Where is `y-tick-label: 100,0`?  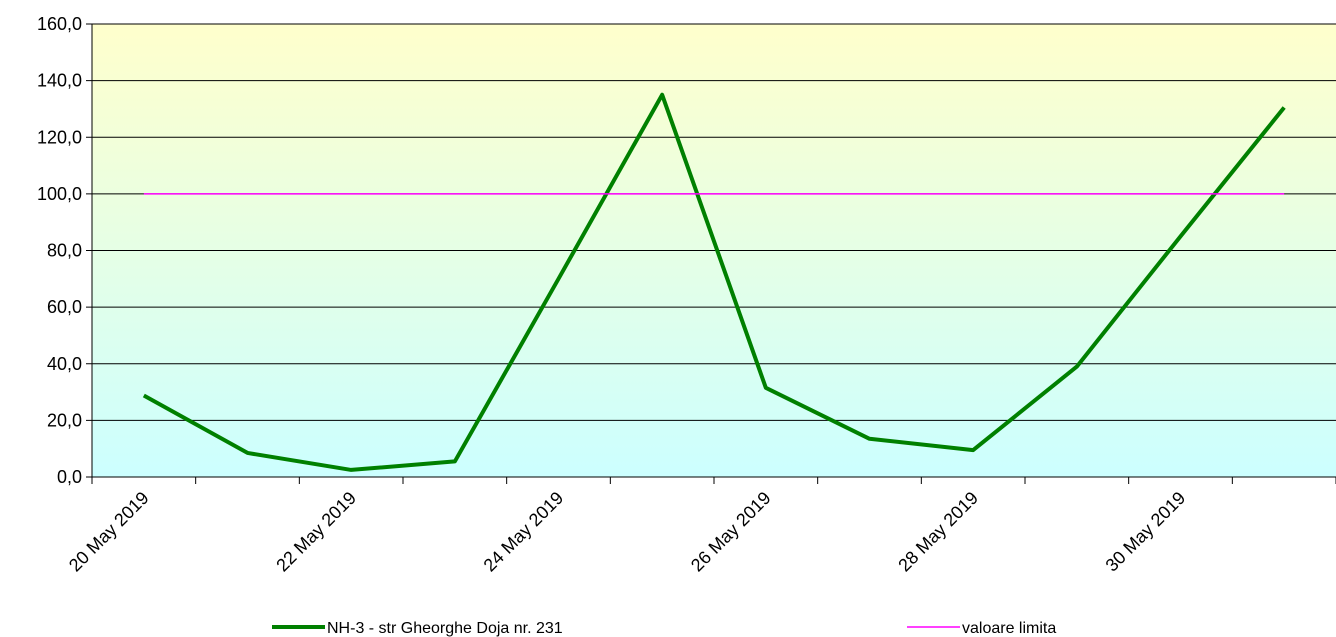 y-tick-label: 100,0 is located at coordinates (59, 194).